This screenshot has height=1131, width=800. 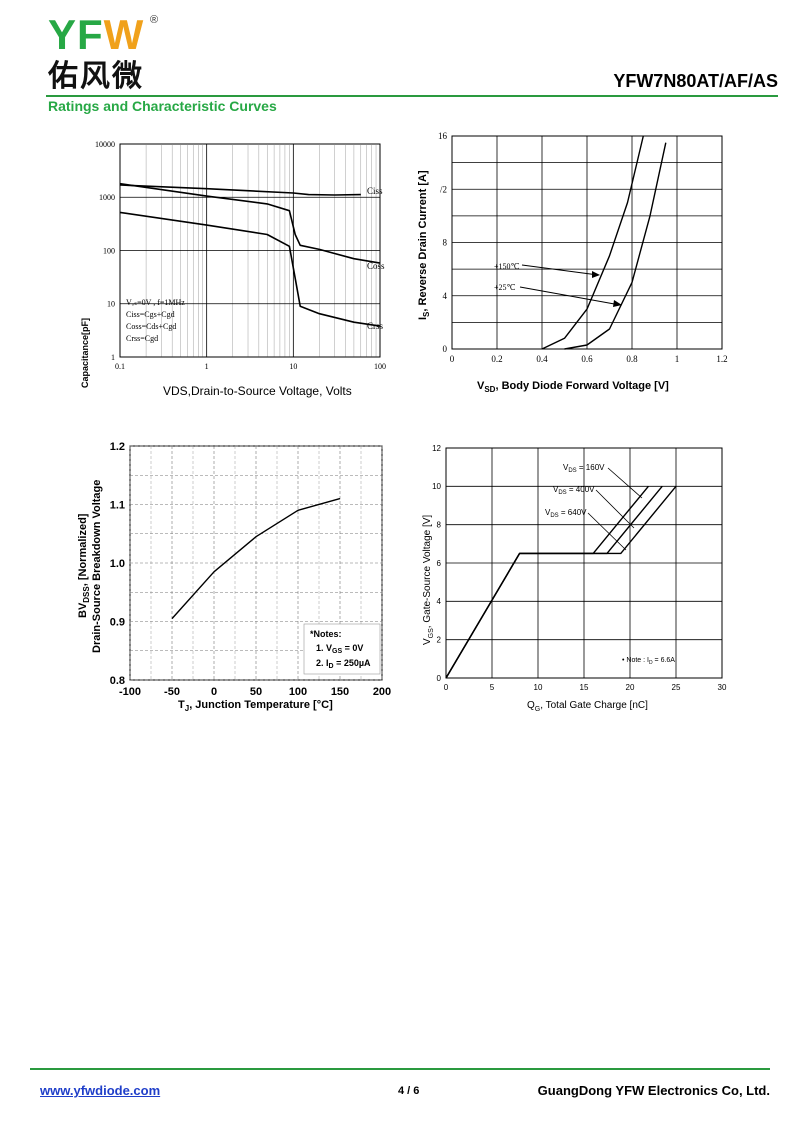 I want to click on y-tick-label: 2, so click(x=439, y=639).